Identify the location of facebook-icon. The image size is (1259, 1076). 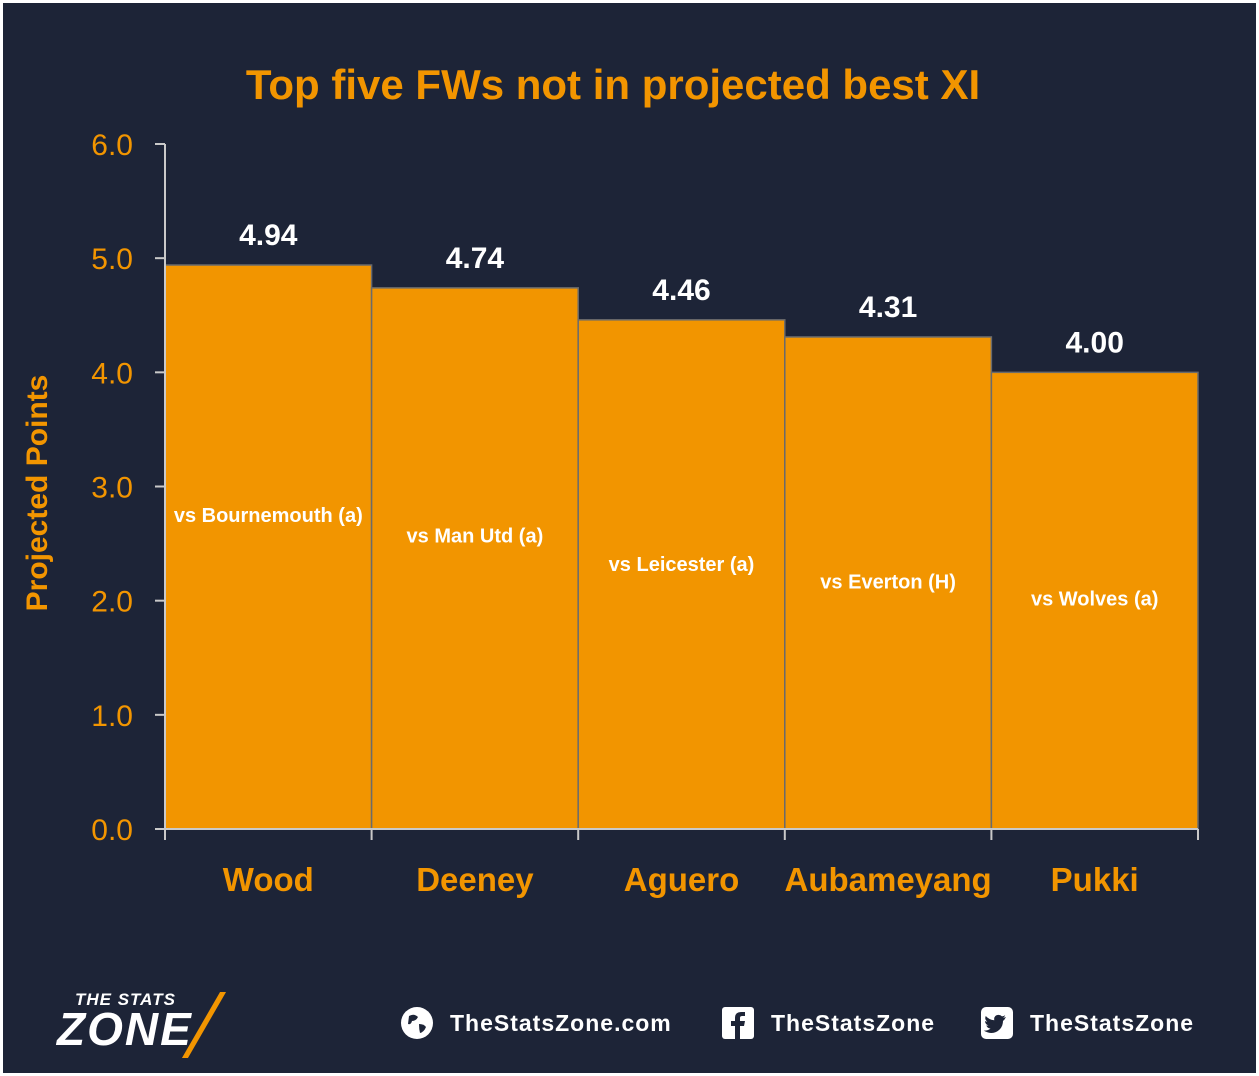
(738, 1023).